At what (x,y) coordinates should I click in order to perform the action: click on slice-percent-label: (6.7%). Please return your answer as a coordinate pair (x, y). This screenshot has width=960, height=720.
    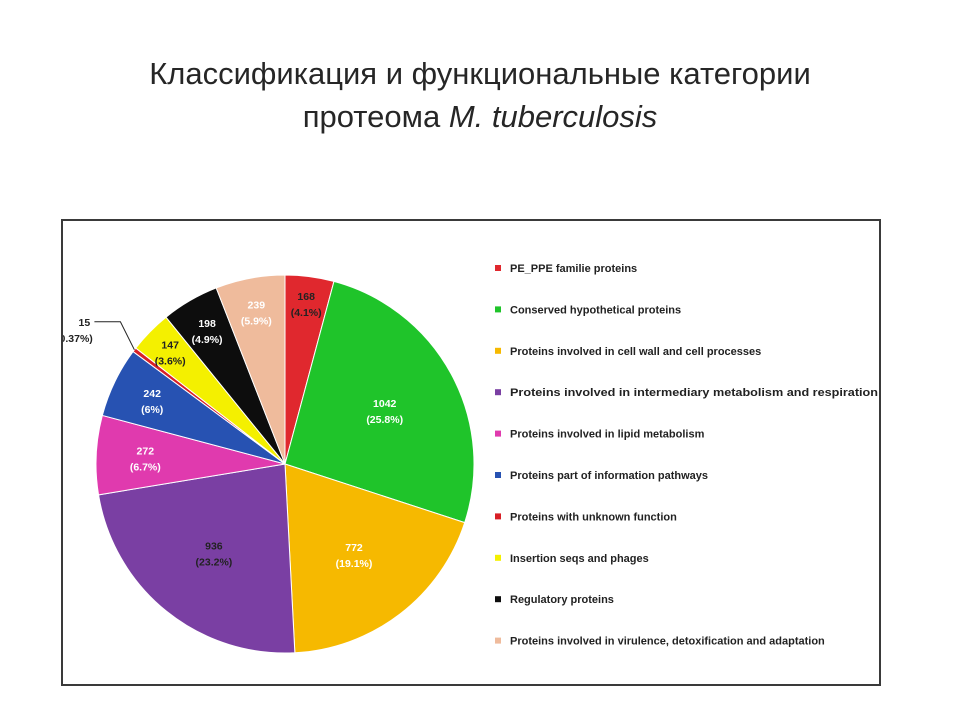
    Looking at the image, I should click on (145, 467).